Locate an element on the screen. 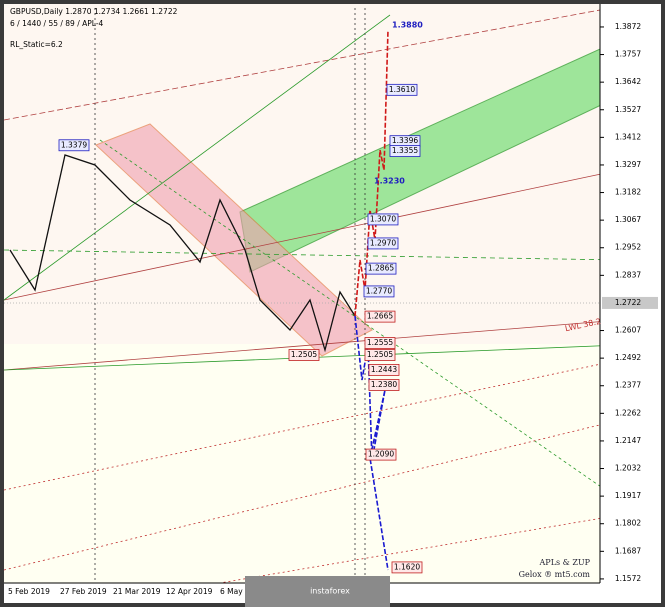 The width and height of the screenshot is (665, 607). price-tick-label: 1.3067 is located at coordinates (628, 219).